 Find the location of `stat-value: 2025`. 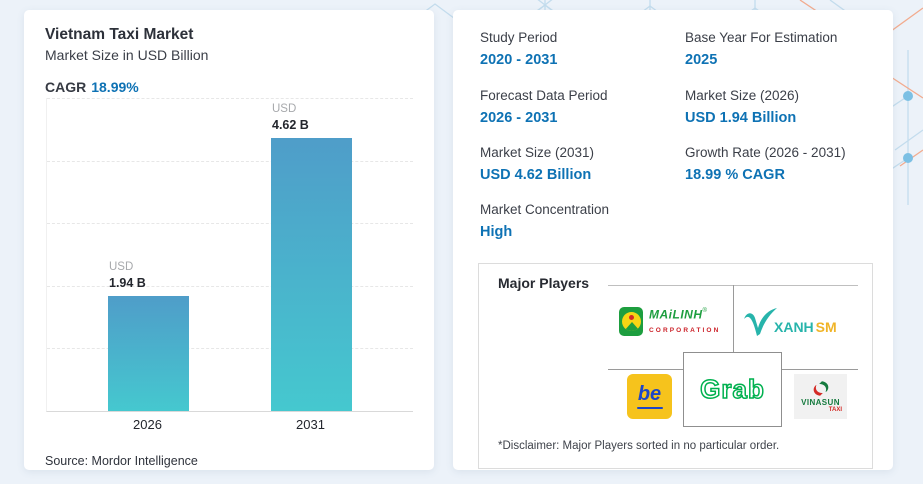

stat-value: 2025 is located at coordinates (701, 60).